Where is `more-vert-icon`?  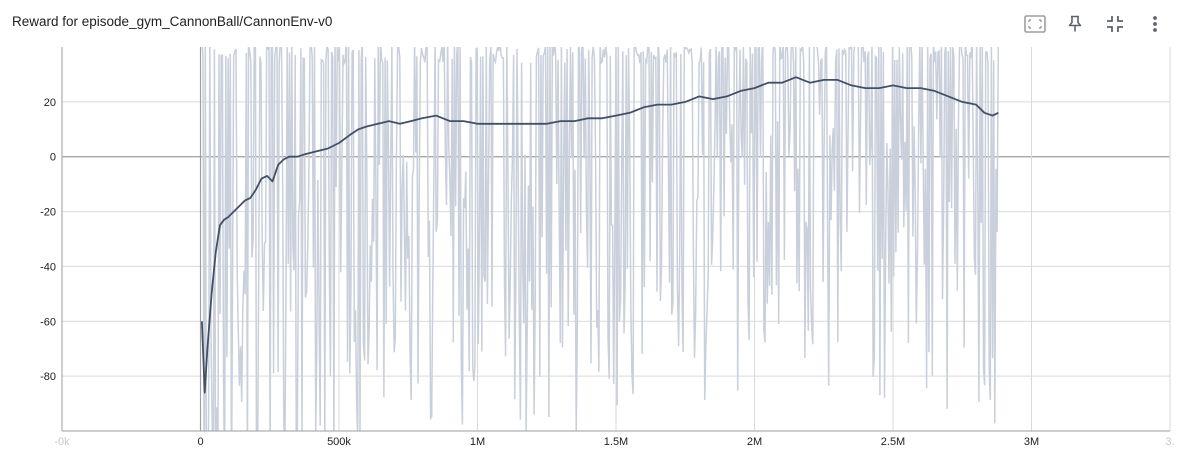
more-vert-icon is located at coordinates (1155, 24).